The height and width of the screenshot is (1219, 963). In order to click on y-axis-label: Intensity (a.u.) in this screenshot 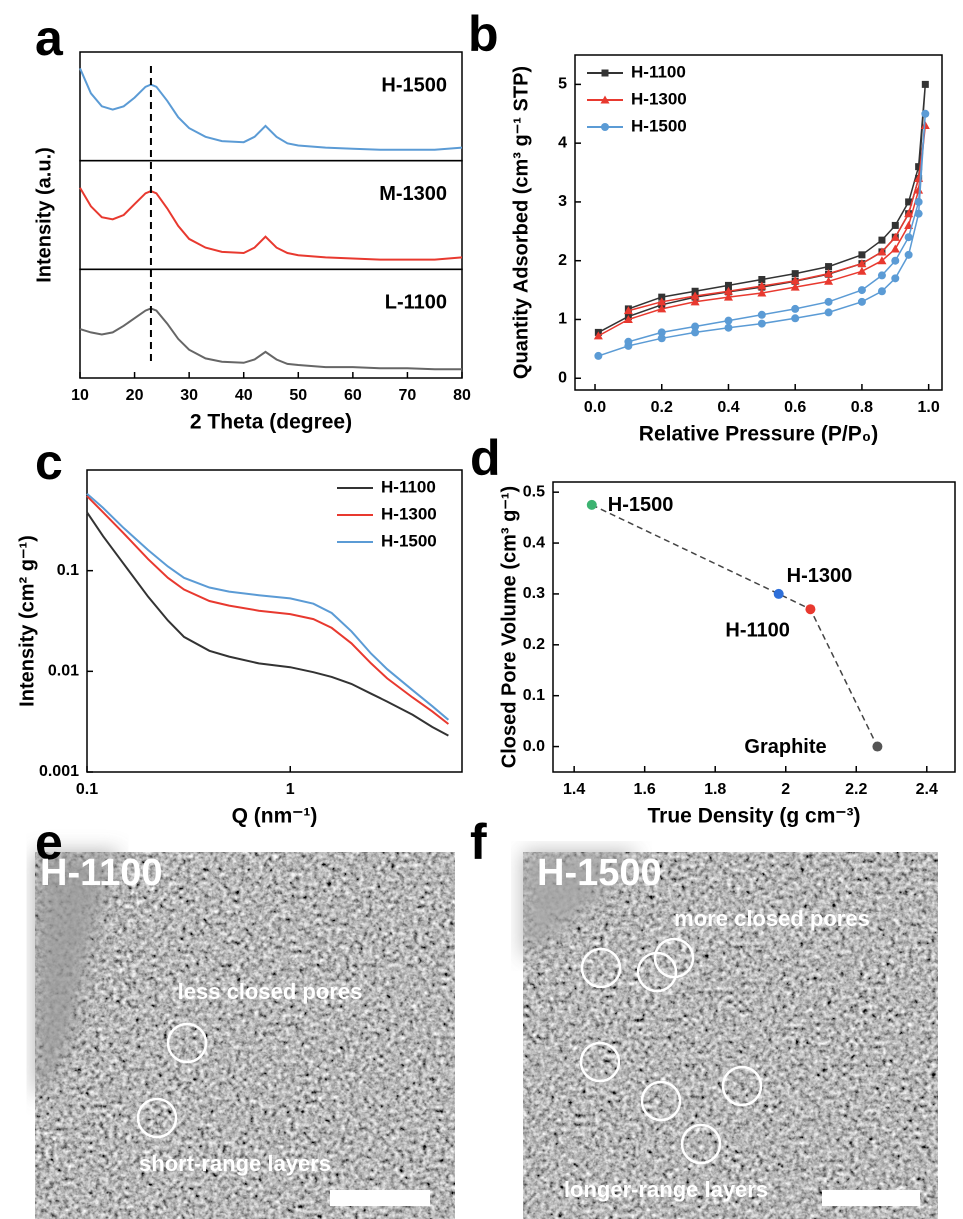, I will do `click(44, 215)`.